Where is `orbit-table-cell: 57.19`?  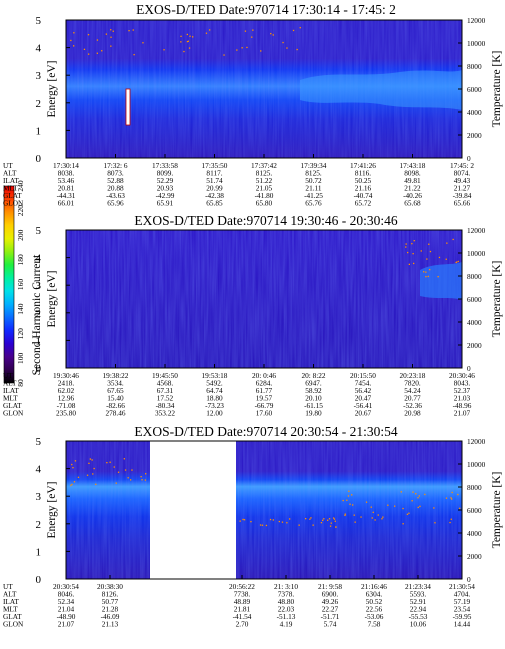 orbit-table-cell: 57.19 is located at coordinates (462, 601).